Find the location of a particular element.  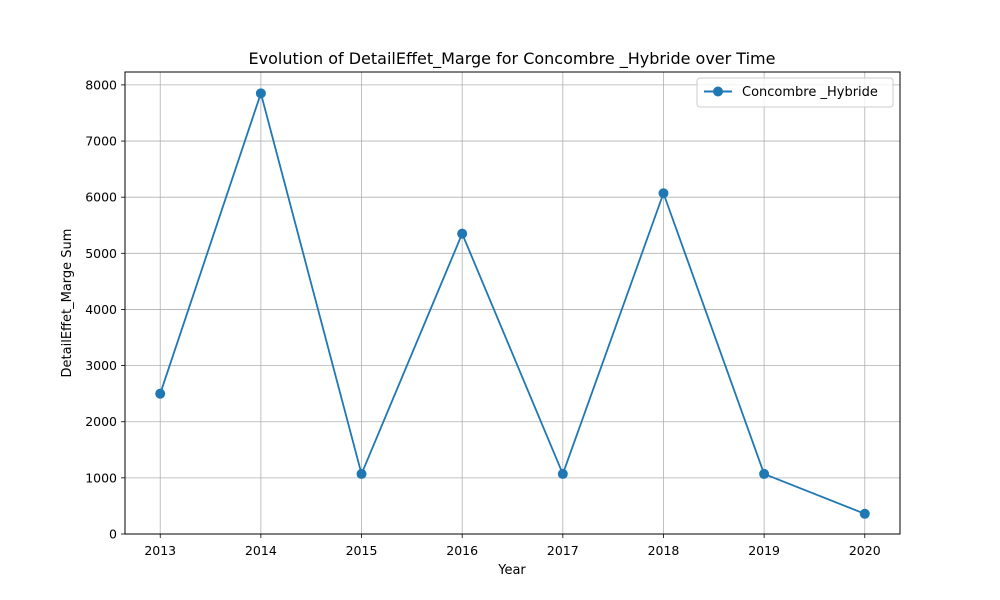

y-tick-label: 1000 is located at coordinates (101, 477).